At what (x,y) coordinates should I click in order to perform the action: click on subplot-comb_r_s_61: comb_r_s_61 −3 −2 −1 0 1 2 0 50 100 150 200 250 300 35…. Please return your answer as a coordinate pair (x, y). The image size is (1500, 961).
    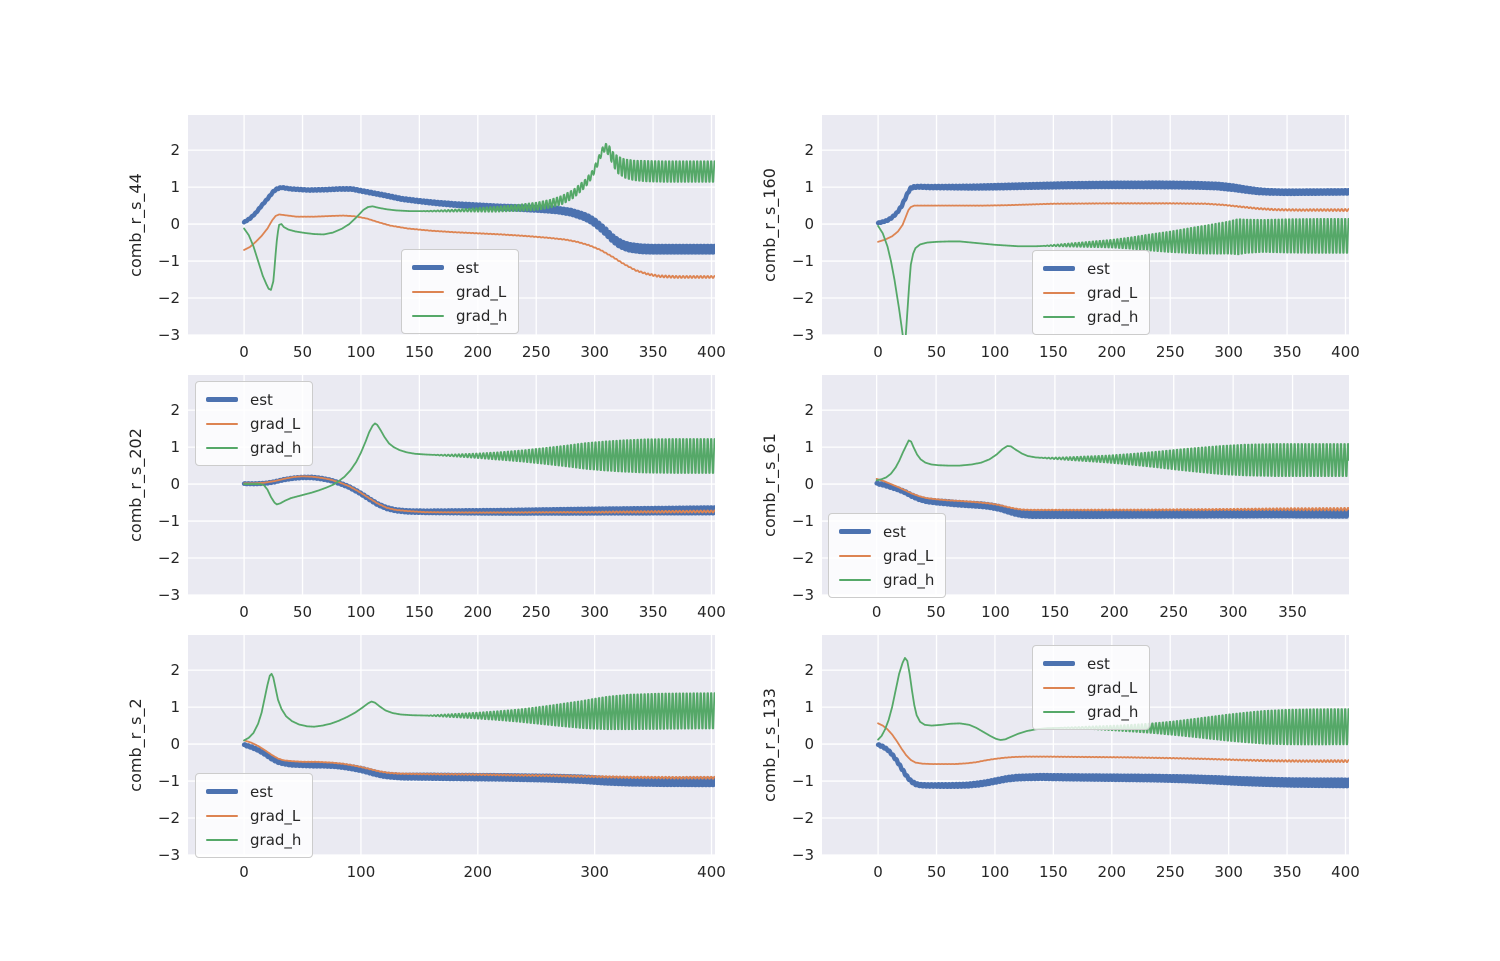
    Looking at the image, I should click on (1042, 502).